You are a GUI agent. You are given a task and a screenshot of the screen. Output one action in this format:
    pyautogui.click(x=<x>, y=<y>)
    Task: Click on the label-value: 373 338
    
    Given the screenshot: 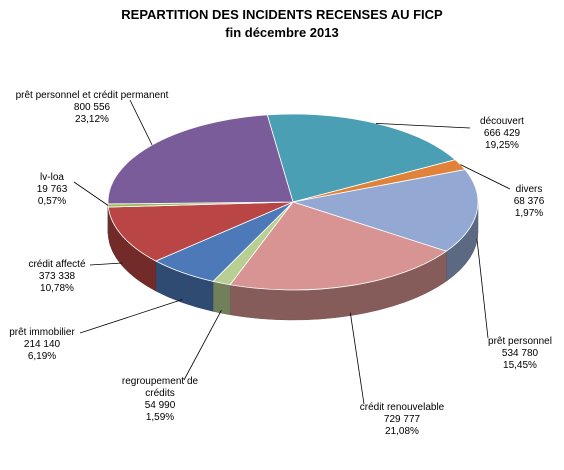 What is the action you would take?
    pyautogui.click(x=57, y=276)
    